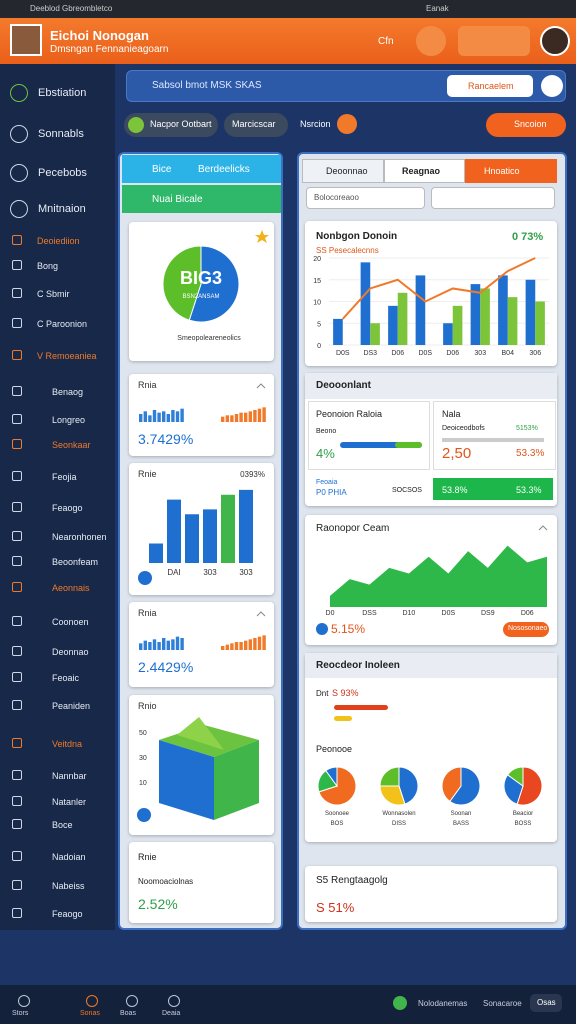  I want to click on nav-item: V Remoeaniea, so click(67, 356).